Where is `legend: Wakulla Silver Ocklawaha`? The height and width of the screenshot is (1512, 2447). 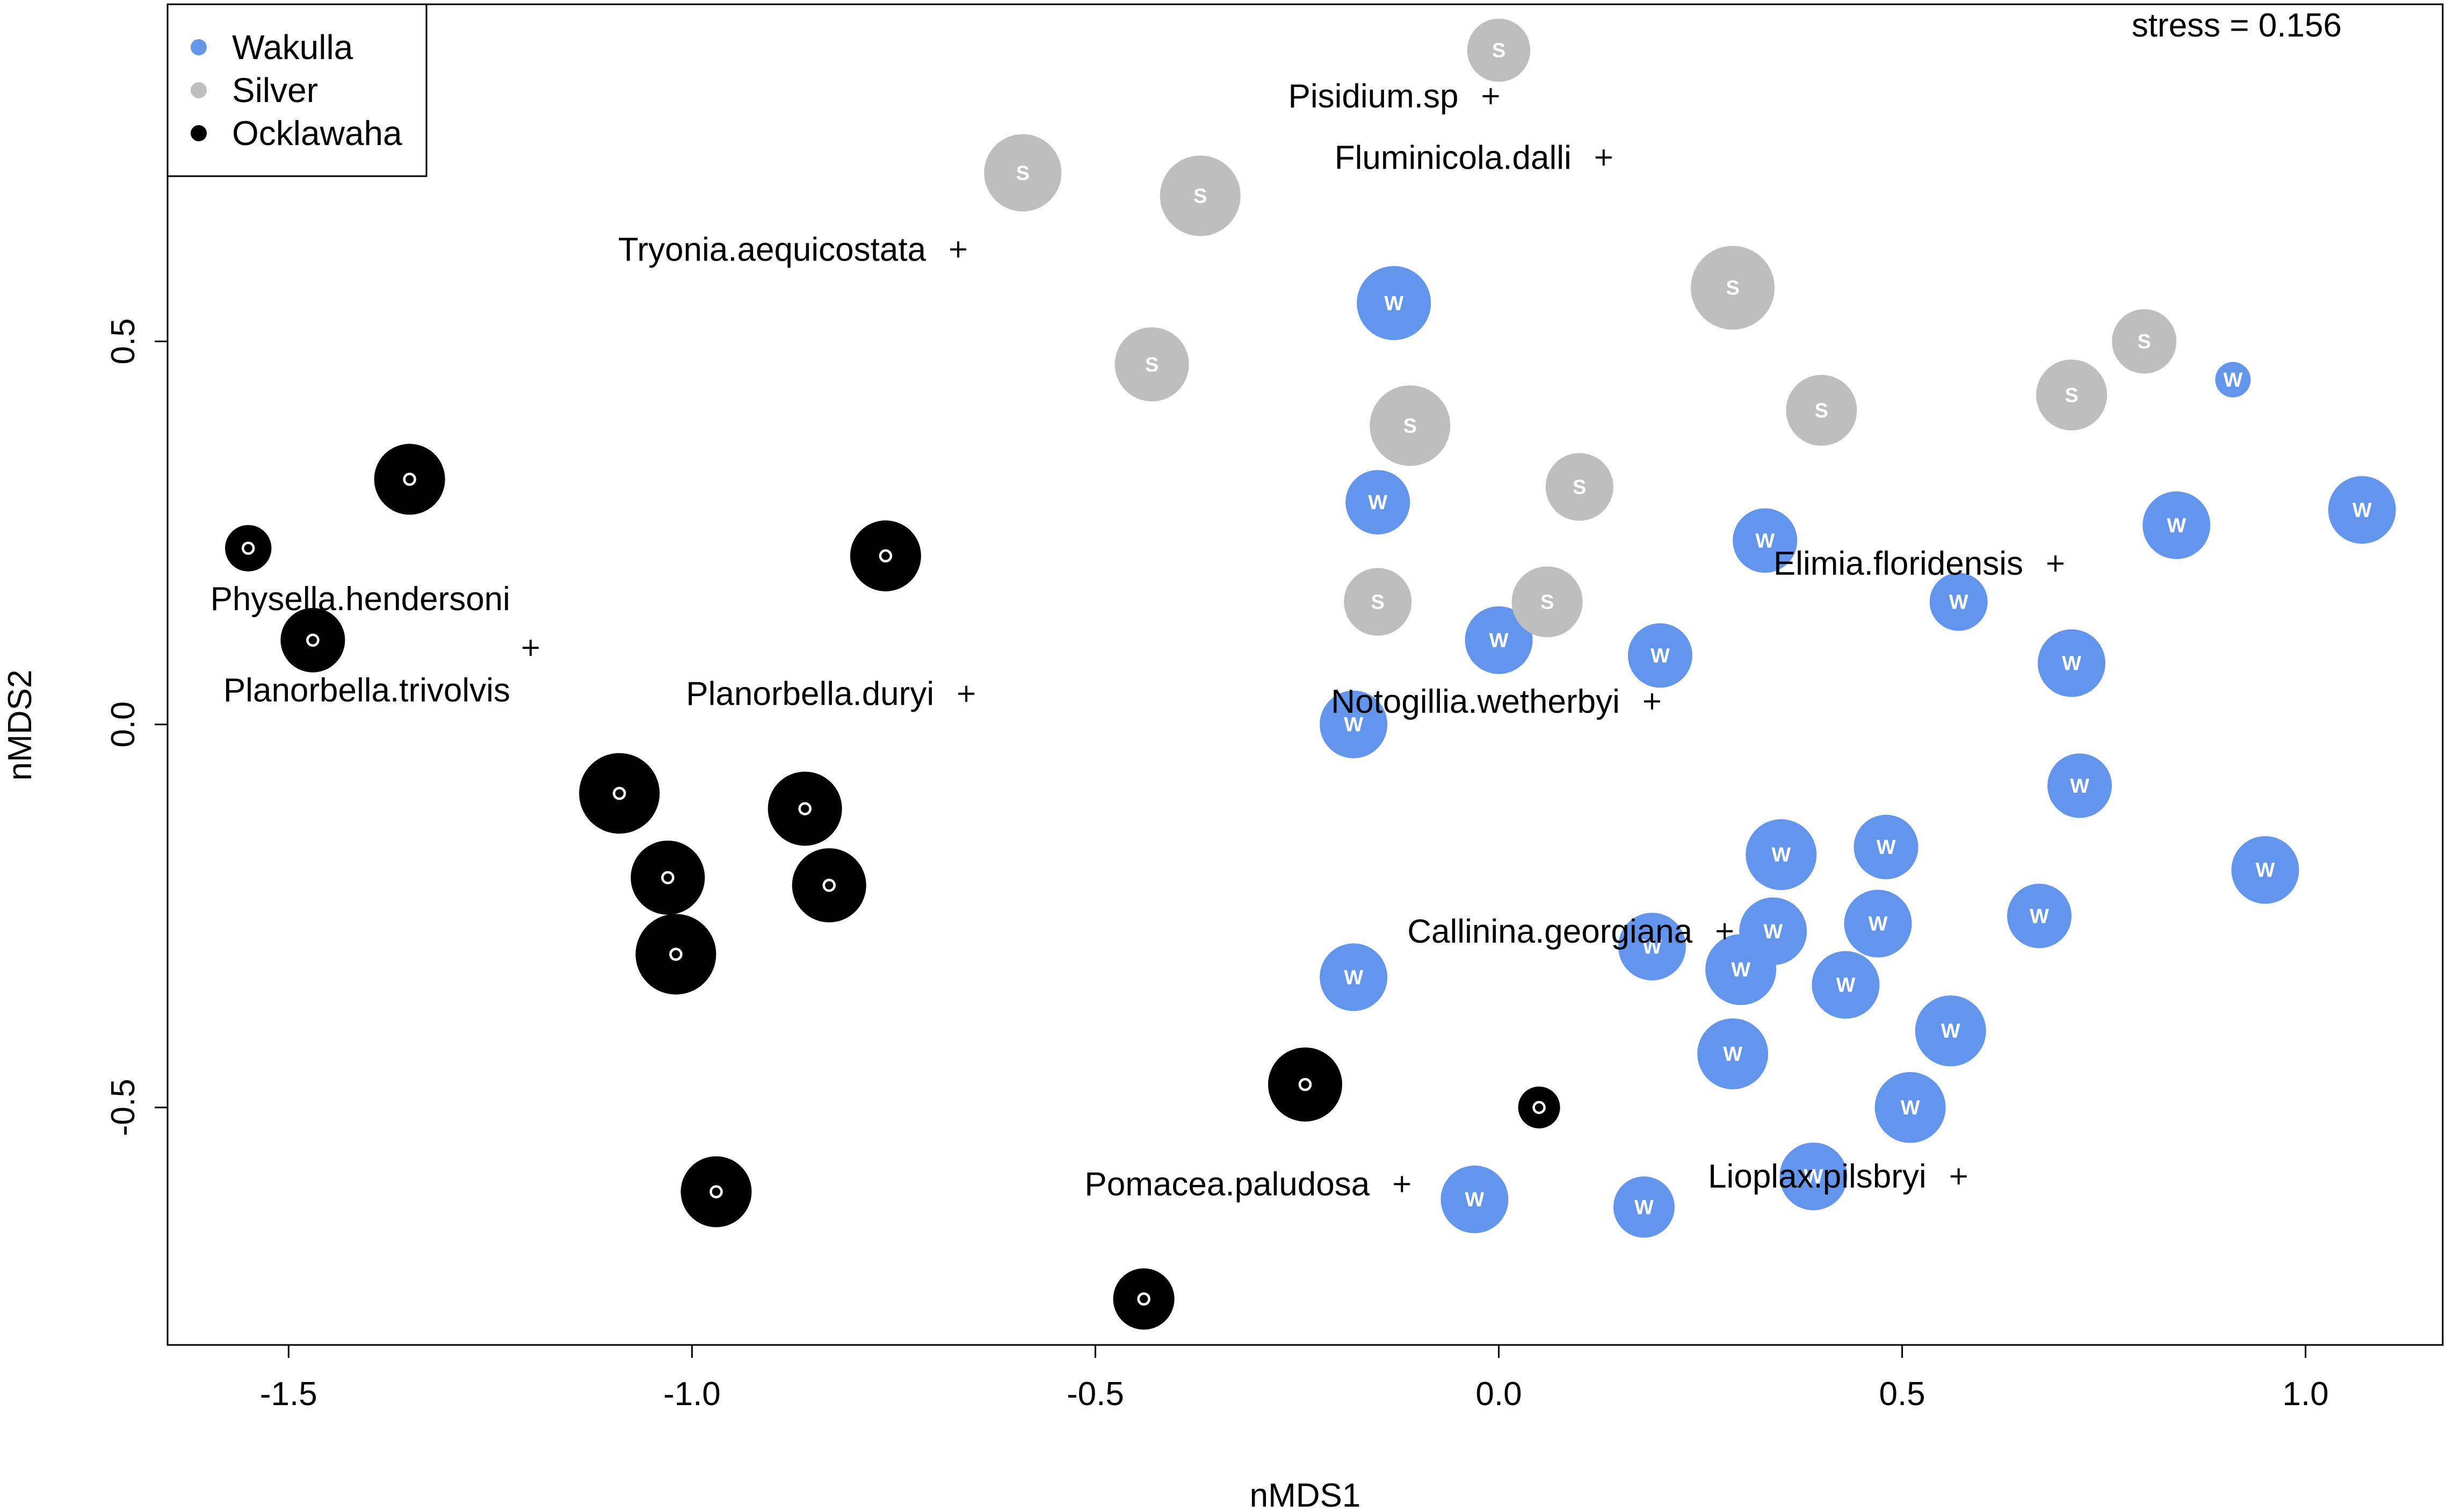
legend: Wakulla Silver Ocklawaha is located at coordinates (297, 90).